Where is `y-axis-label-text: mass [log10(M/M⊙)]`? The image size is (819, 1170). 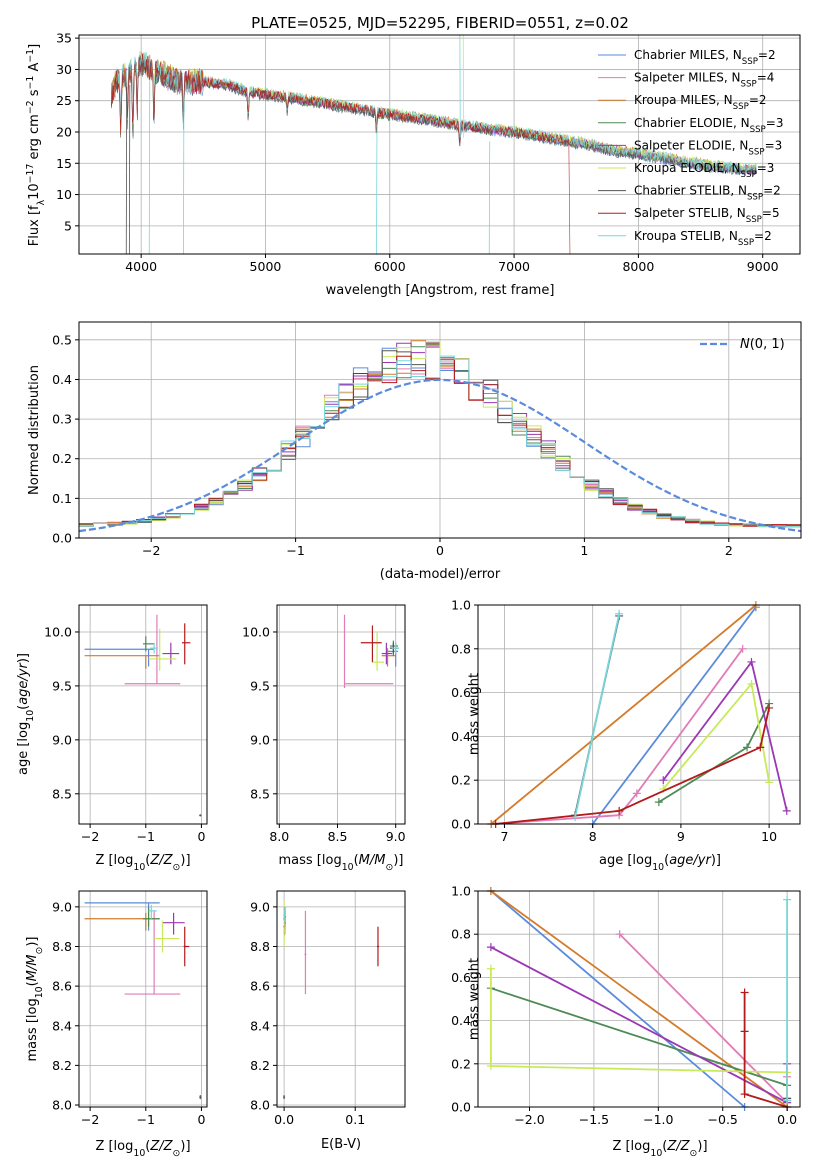 y-axis-label-text: mass [log10(M/M⊙)] is located at coordinates (35, 999).